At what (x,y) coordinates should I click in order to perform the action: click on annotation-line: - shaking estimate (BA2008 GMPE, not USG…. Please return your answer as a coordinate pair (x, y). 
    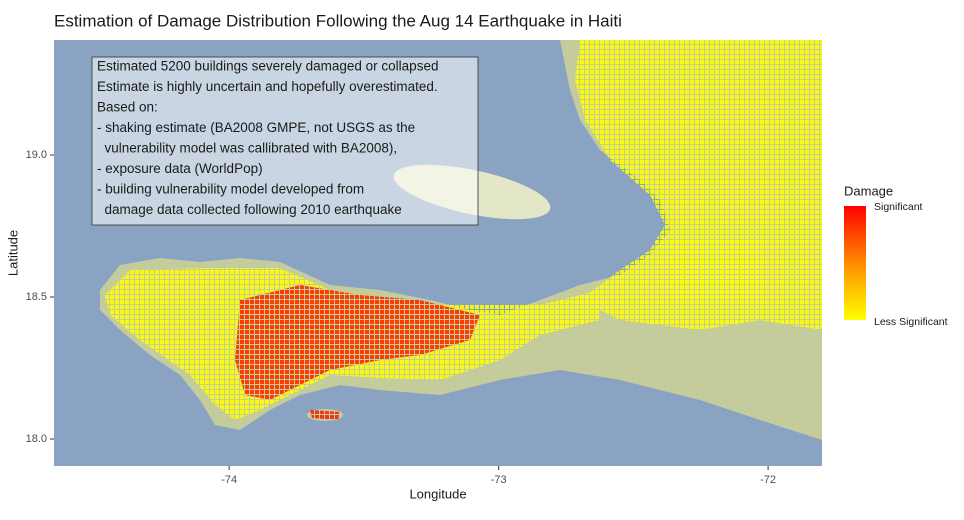
    Looking at the image, I should click on (256, 127).